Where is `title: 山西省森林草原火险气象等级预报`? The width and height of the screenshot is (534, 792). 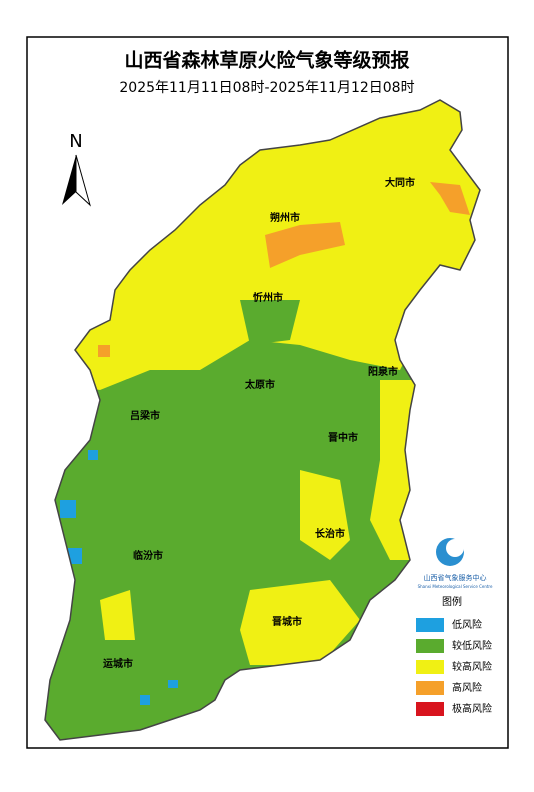
title: 山西省森林草原火险气象等级预报 is located at coordinates (266, 60).